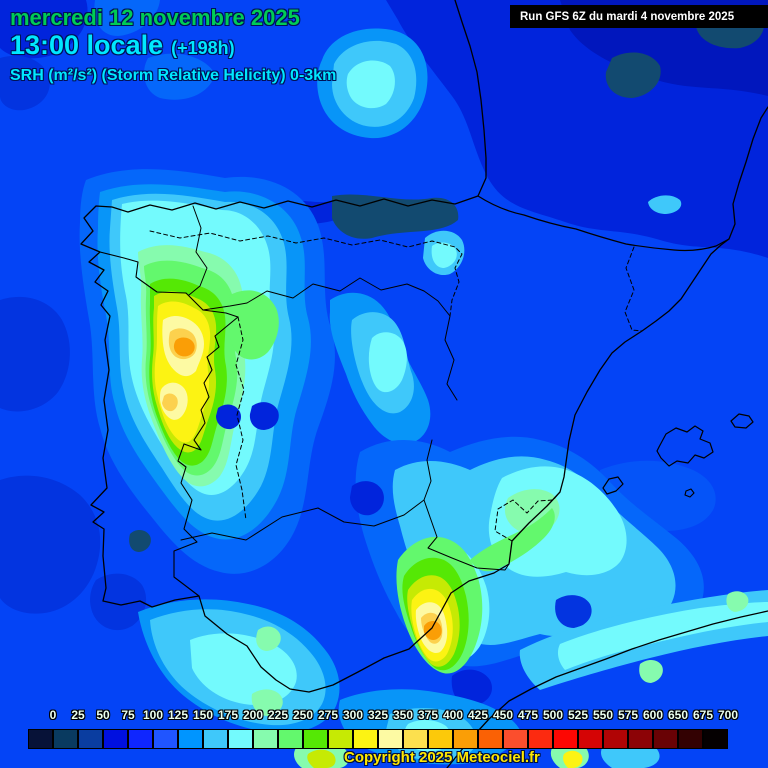  Describe the element at coordinates (87, 45) in the screenshot. I see `local-time: 13:00 locale` at that location.